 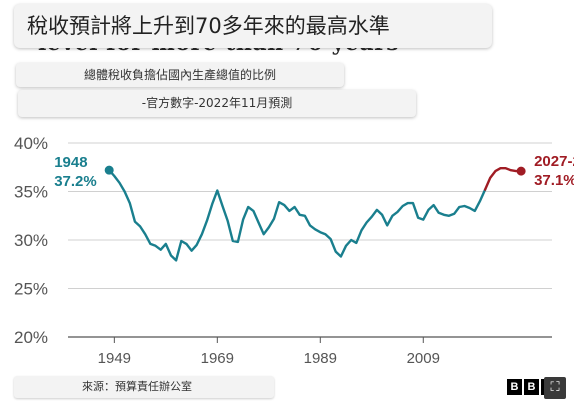 What do you see at coordinates (31, 289) in the screenshot?
I see `y-tick-label: 25%` at bounding box center [31, 289].